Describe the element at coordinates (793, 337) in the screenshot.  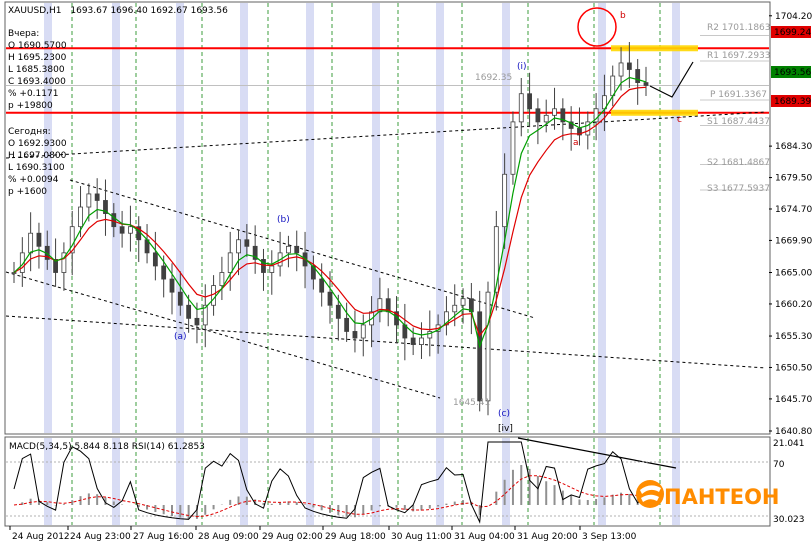
I see `ytick-label-7: 1655.30` at that location.